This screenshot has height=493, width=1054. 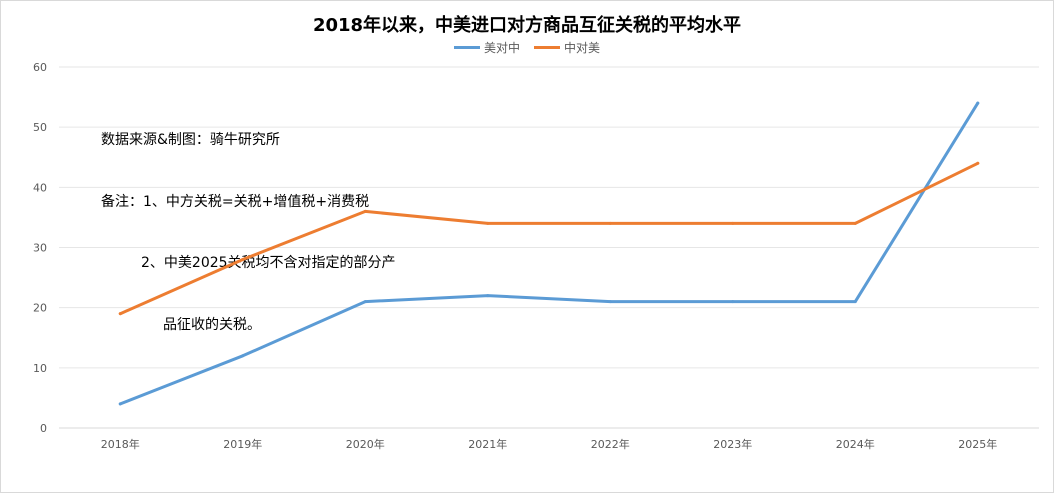 I want to click on y-tick-label: 40, so click(x=40, y=187).